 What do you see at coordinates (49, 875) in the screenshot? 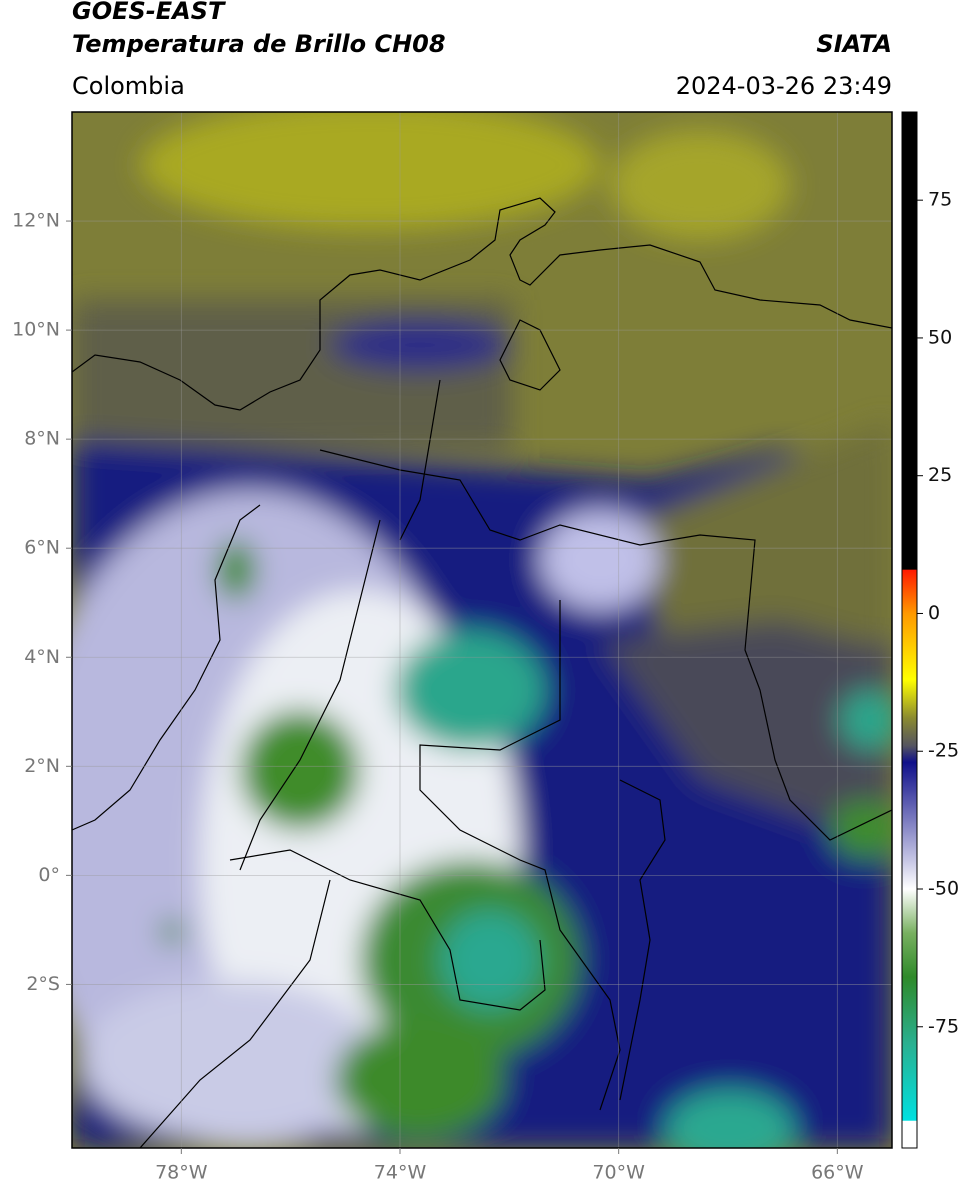
I see `lat-tick-label: 0°` at bounding box center [49, 875].